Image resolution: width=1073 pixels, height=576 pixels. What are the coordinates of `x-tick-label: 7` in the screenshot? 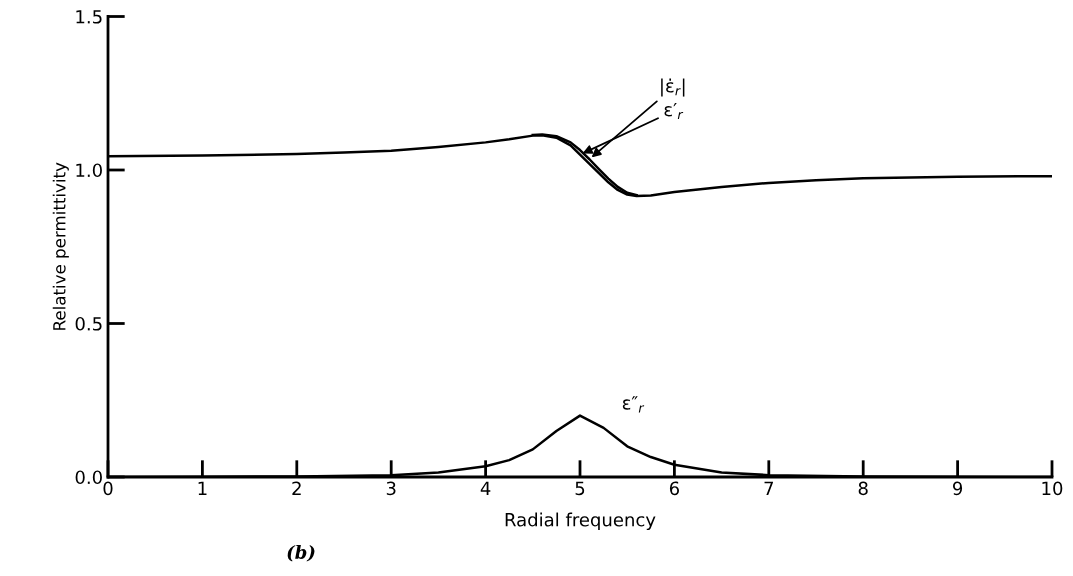 It's located at (768, 488).